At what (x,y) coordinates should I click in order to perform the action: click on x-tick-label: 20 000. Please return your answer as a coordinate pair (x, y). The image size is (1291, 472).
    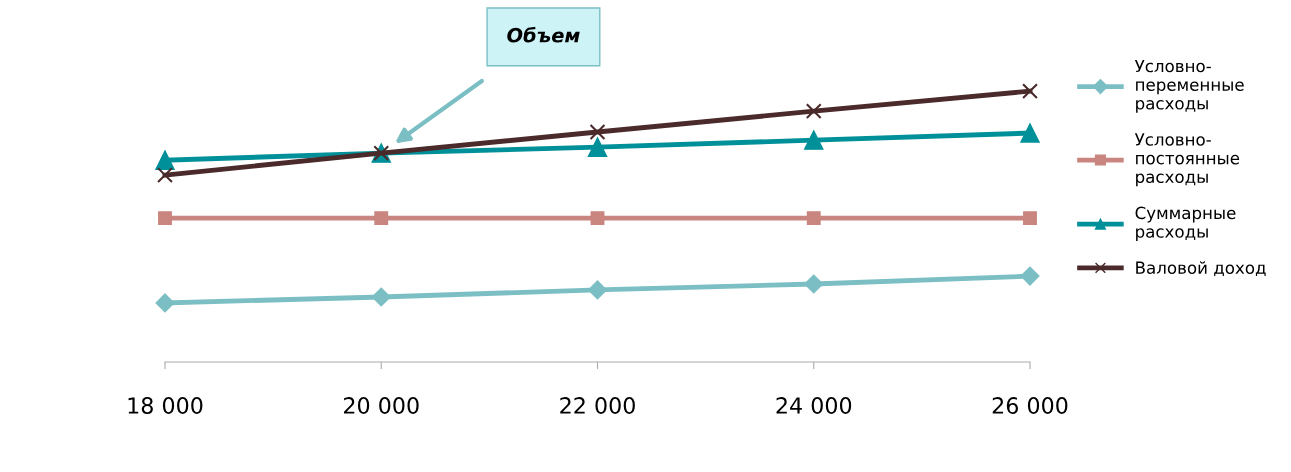
    Looking at the image, I should click on (381, 405).